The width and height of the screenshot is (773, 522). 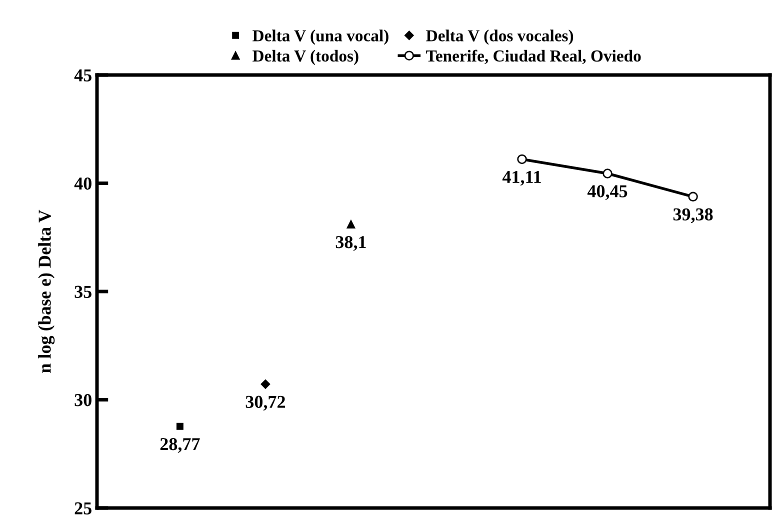 What do you see at coordinates (521, 178) in the screenshot?
I see `data-label: 41,11` at bounding box center [521, 178].